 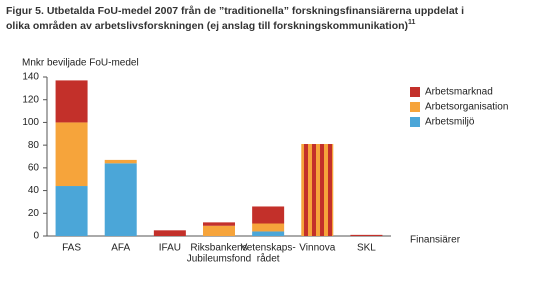 I want to click on x-tick-label: Vinnova, so click(x=317, y=248).